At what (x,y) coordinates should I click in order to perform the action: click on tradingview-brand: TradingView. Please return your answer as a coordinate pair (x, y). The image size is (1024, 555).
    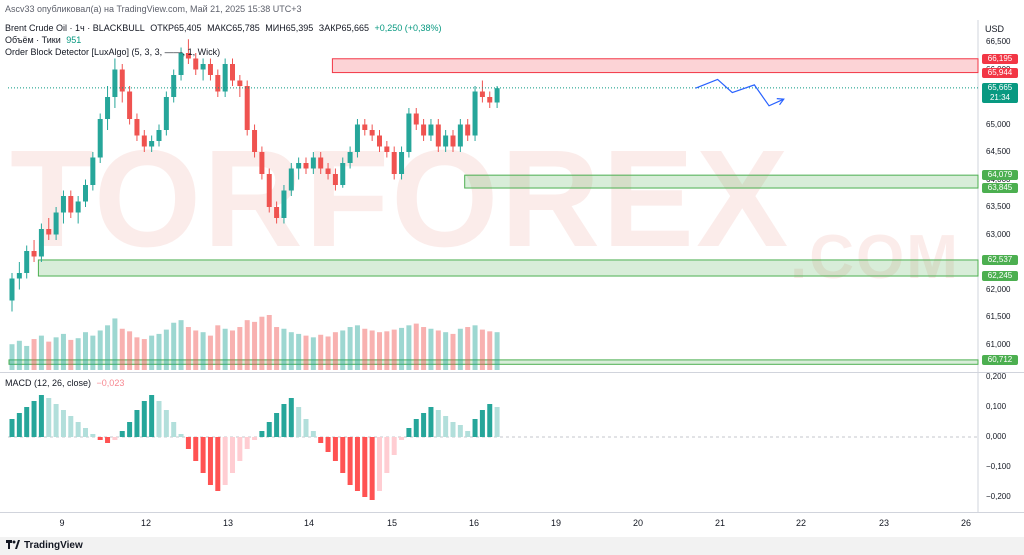
    Looking at the image, I should click on (44, 545).